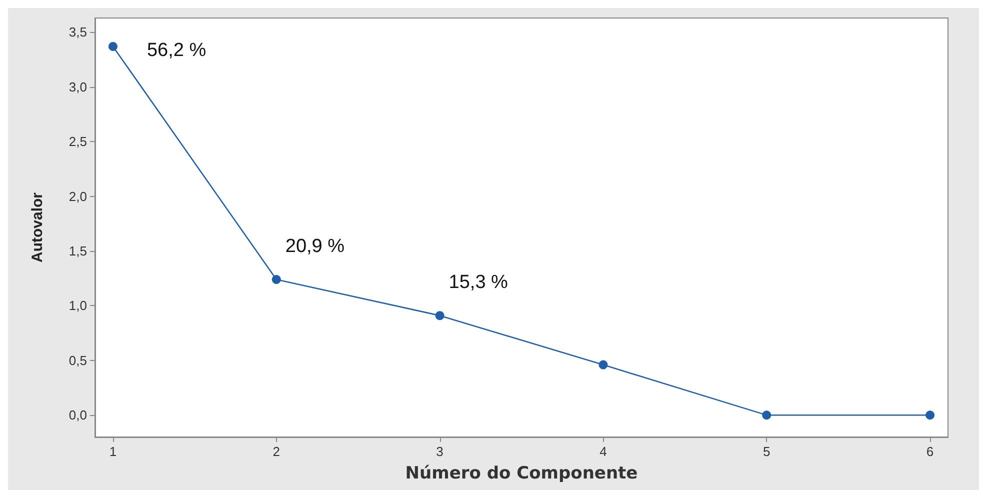 The image size is (987, 498). Describe the element at coordinates (176, 50) in the screenshot. I see `annotation: 56,2 %` at that location.